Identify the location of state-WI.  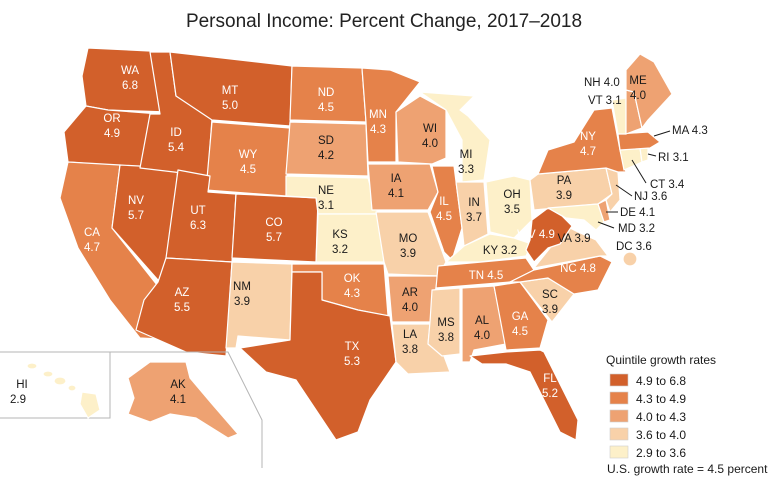
(421, 130).